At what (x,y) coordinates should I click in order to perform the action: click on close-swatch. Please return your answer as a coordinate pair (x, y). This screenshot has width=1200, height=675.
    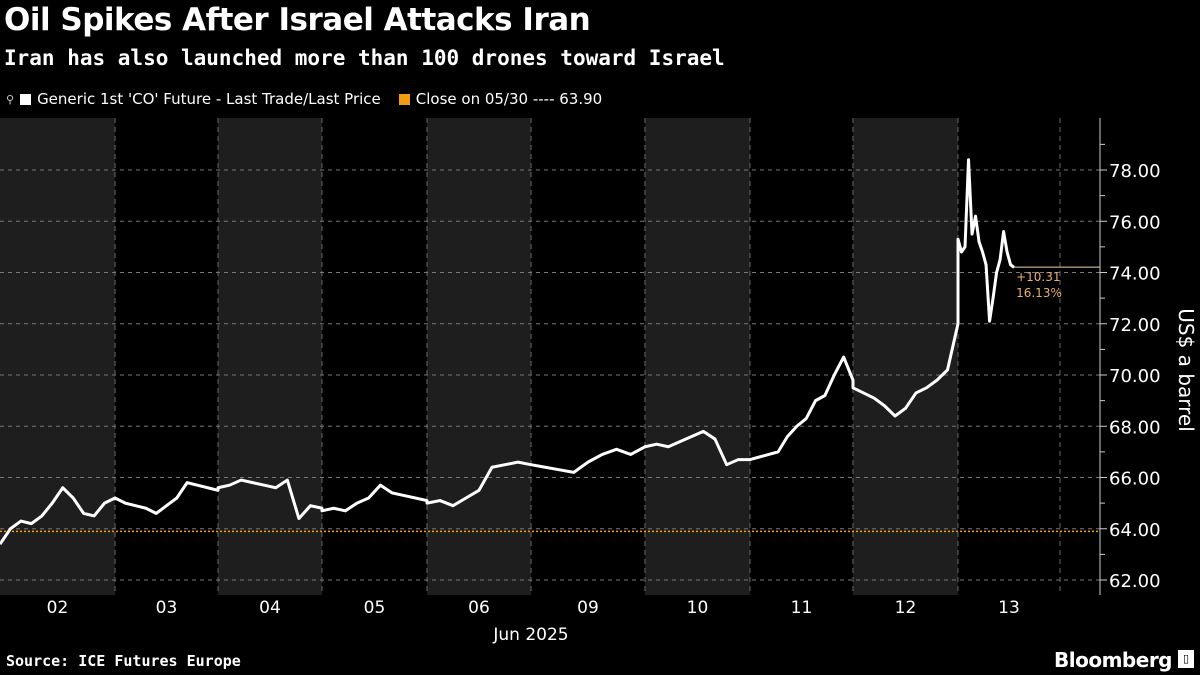
    Looking at the image, I should click on (404, 99).